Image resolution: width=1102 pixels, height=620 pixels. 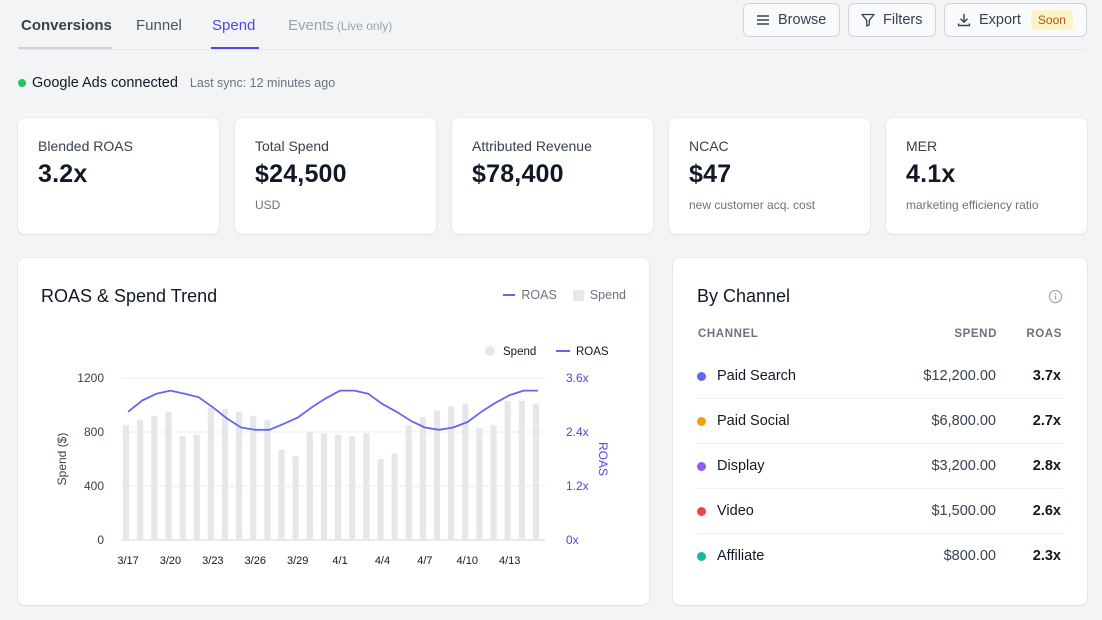 I want to click on roas-line-swatch, so click(x=509, y=295).